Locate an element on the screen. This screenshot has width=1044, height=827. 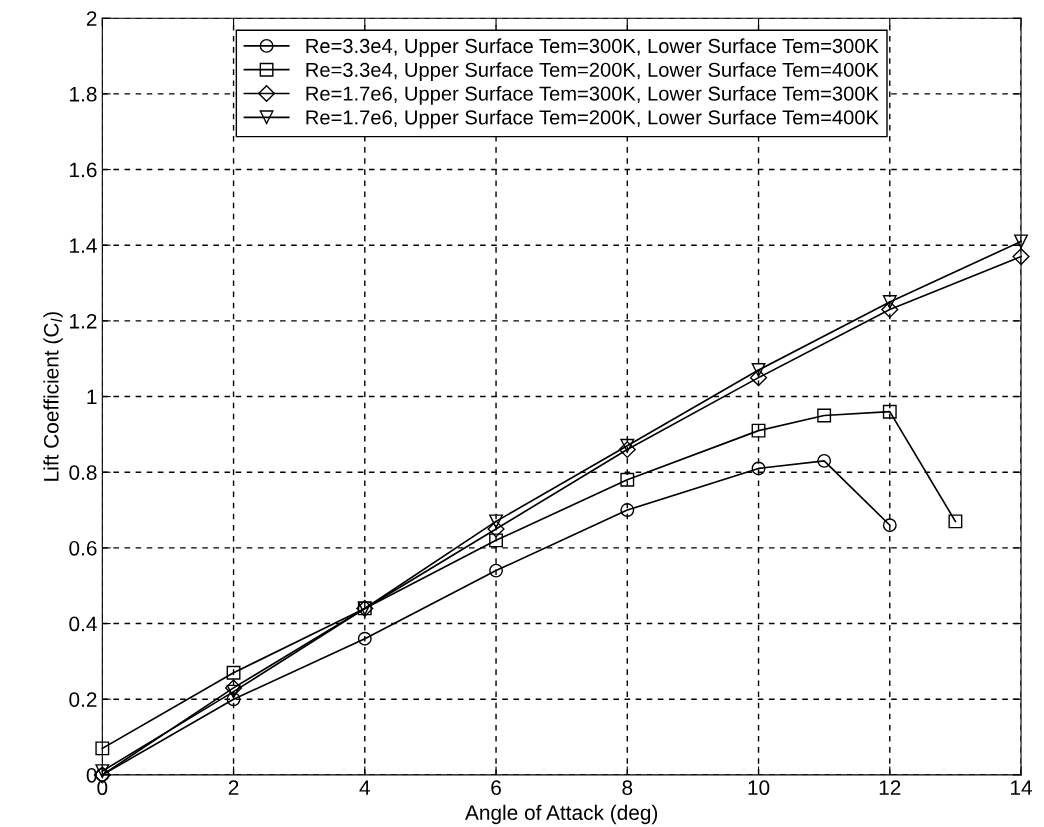
y-tick-label: 1.8 is located at coordinates (83, 94).